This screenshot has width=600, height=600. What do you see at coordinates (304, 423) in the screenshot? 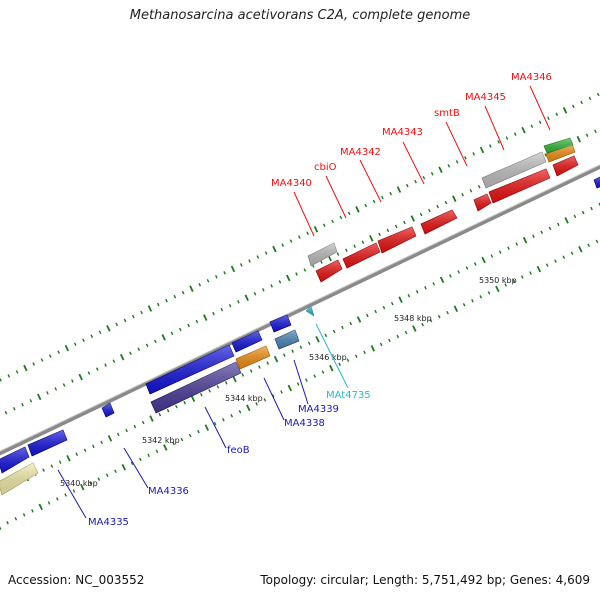
I see `label-ma4338: MA4338` at bounding box center [304, 423].